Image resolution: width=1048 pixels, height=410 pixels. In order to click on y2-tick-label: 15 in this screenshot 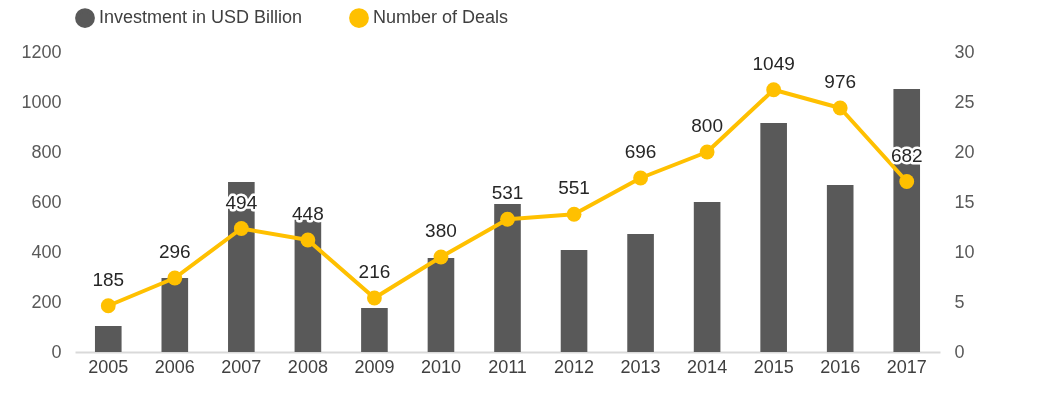, I will do `click(964, 201)`.